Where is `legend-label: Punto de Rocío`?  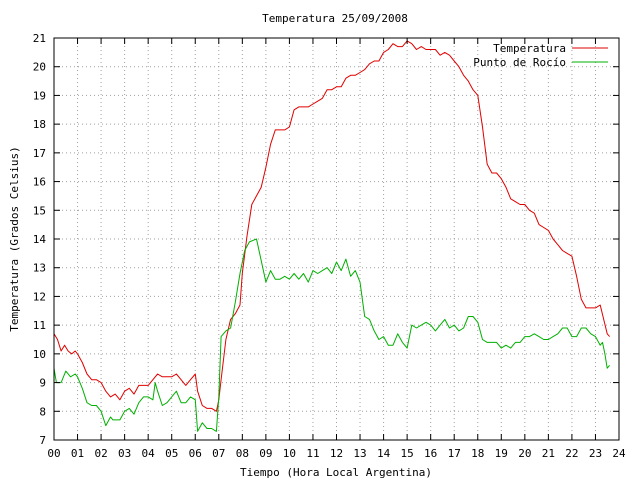 legend-label: Punto de Rocío is located at coordinates (519, 62).